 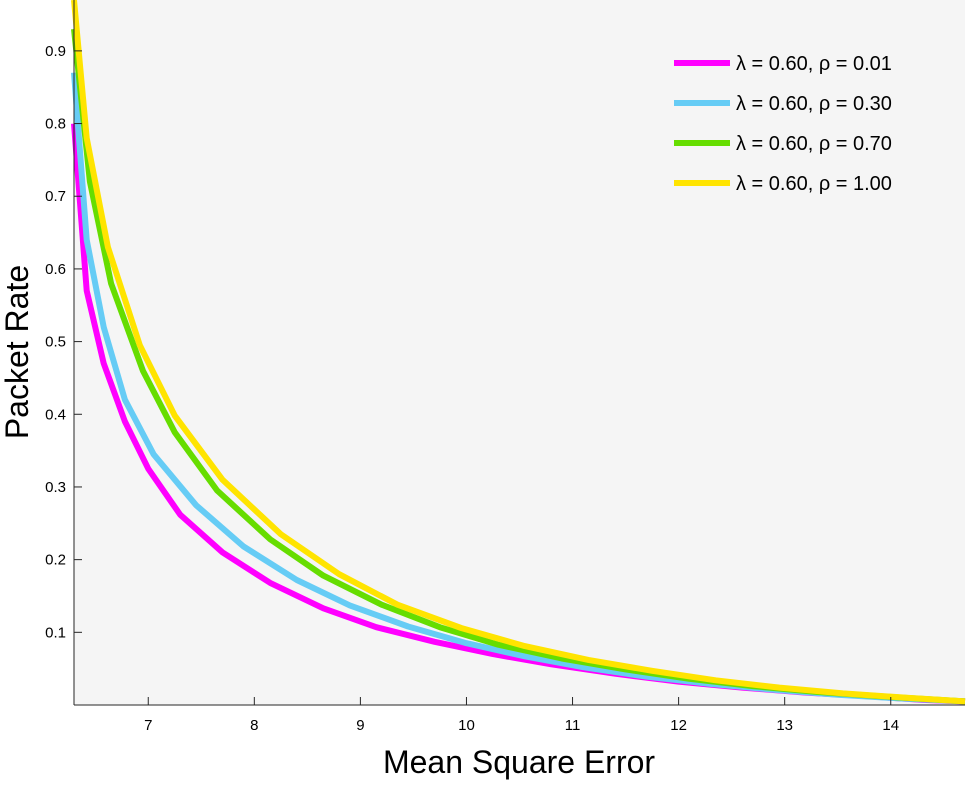 What do you see at coordinates (55, 269) in the screenshot?
I see `y-tick-label: 0.6` at bounding box center [55, 269].